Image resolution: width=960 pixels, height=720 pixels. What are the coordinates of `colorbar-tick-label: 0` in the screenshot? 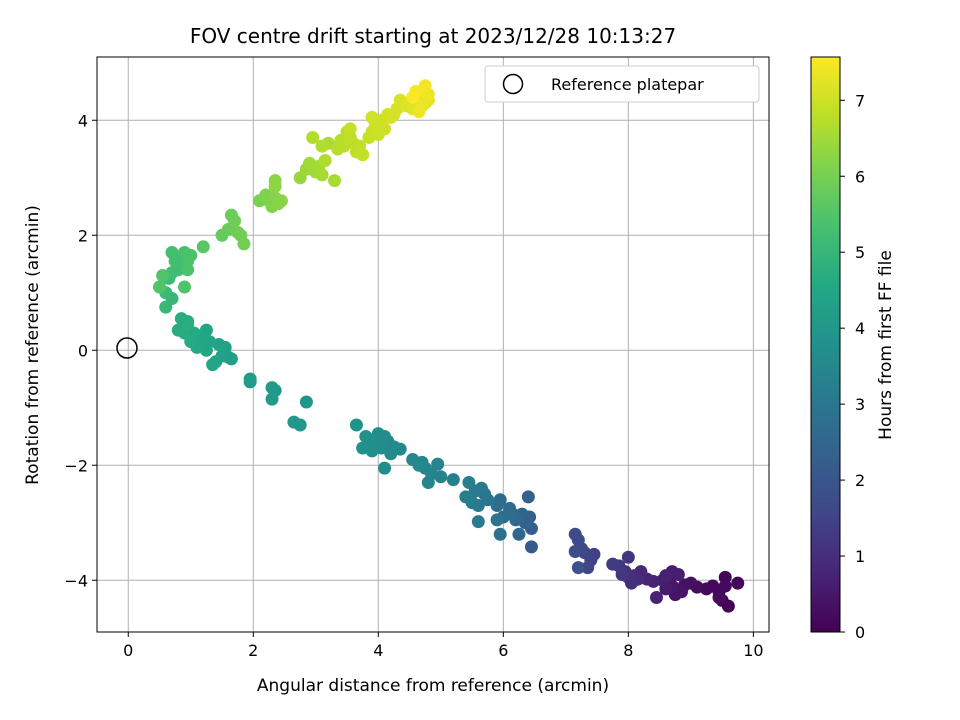 It's located at (860, 632).